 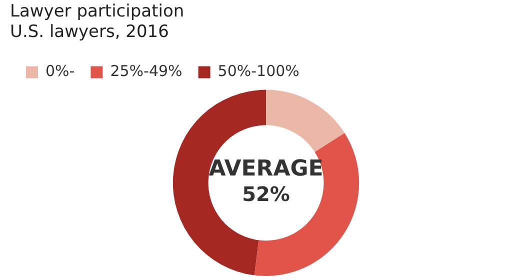 I want to click on legend-label: 0%-, so click(x=60, y=71).